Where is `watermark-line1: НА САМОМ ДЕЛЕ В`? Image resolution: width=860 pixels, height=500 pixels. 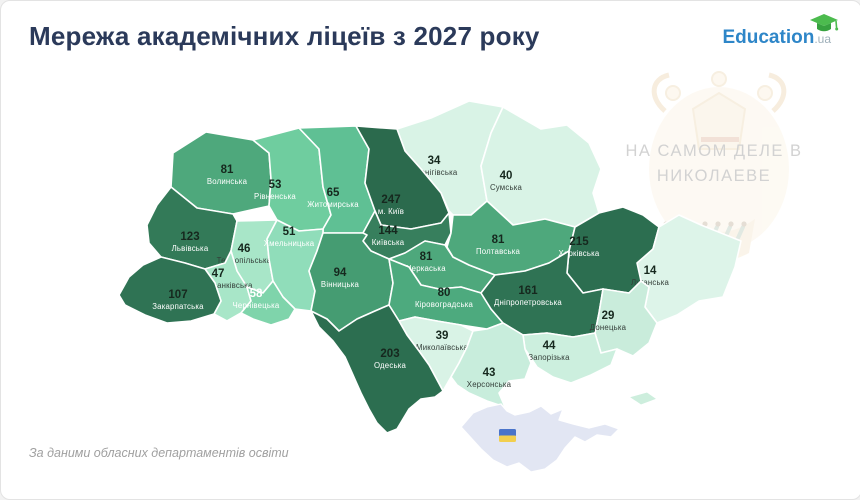
watermark-line1: НА САМОМ ДЕЛЕ В is located at coordinates (714, 151).